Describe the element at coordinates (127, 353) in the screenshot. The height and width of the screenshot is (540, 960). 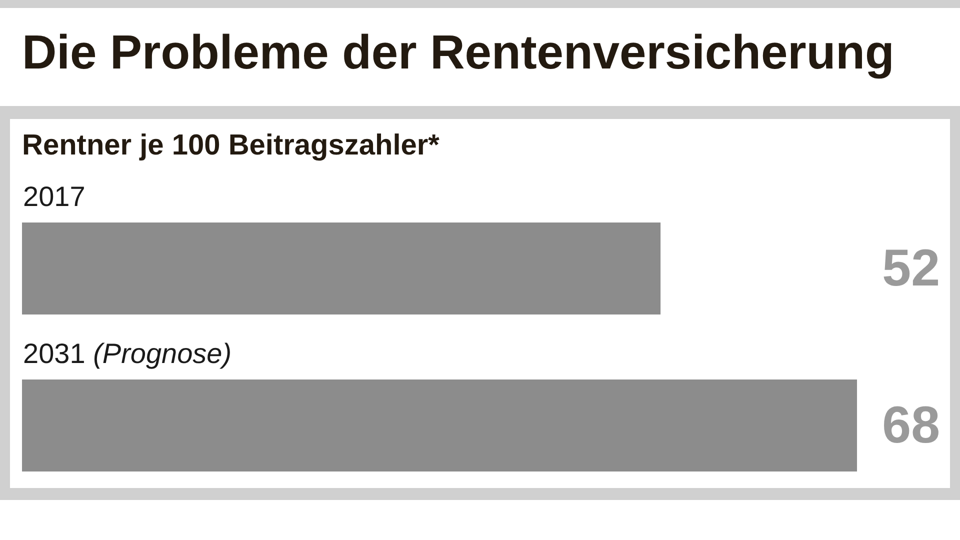
I see `y-tick-label: 2031 (Prognose)` at that location.